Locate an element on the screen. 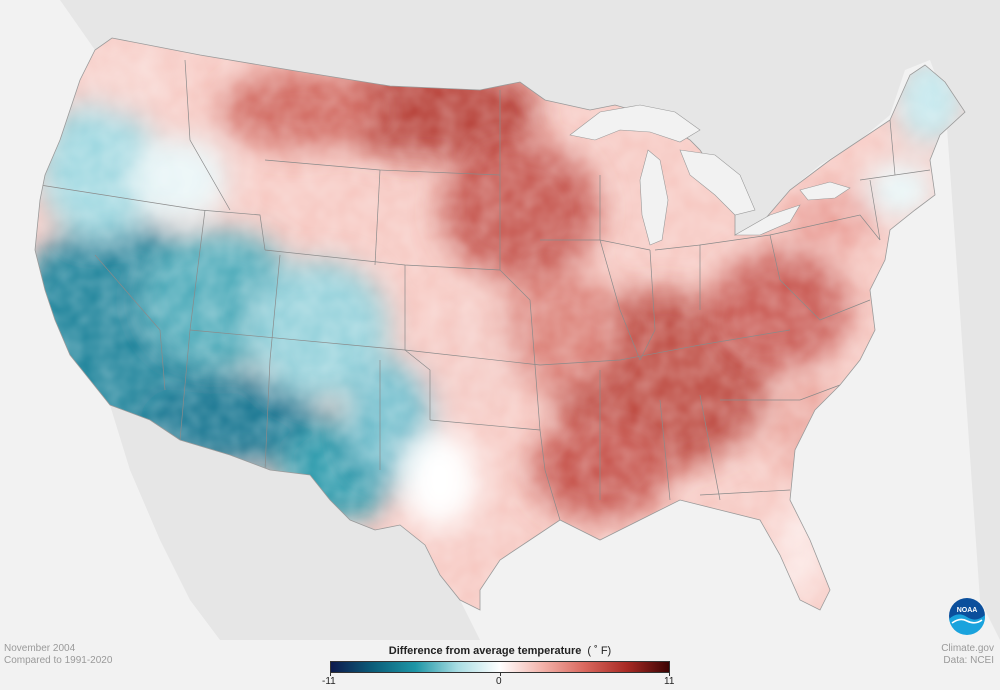  map-credits: Climate.gov Data: NCEI is located at coordinates (967, 655).